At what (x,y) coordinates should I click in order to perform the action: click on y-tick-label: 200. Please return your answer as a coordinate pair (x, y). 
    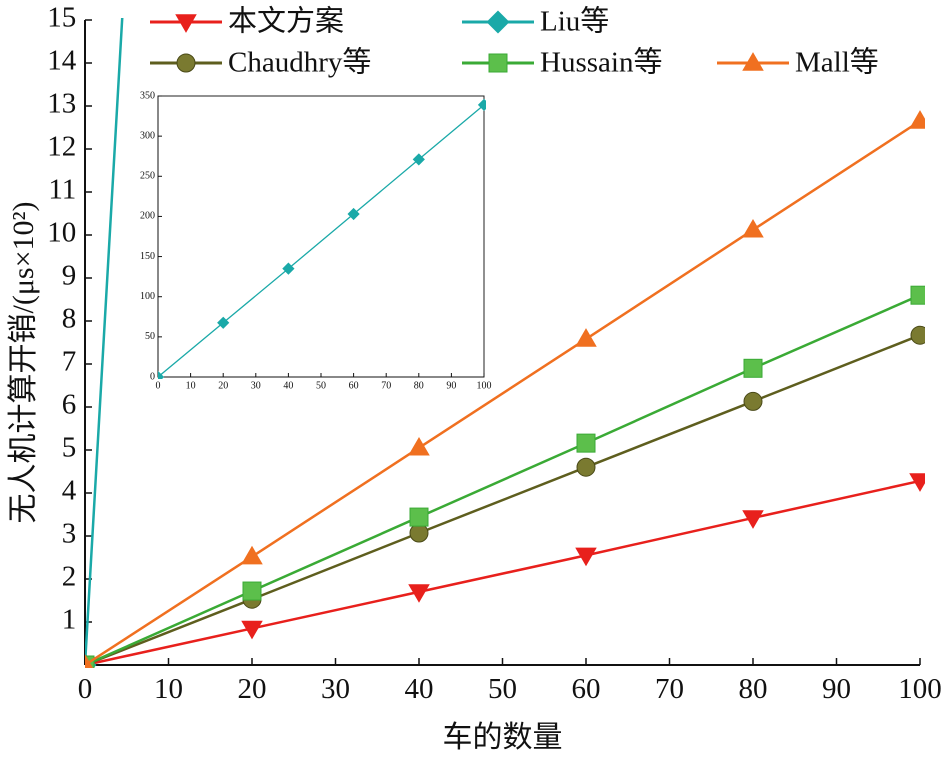
    Looking at the image, I should click on (147, 216).